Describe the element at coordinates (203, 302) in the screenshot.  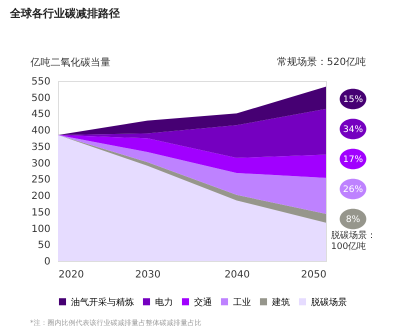
I see `legend-label: 交通` at that location.